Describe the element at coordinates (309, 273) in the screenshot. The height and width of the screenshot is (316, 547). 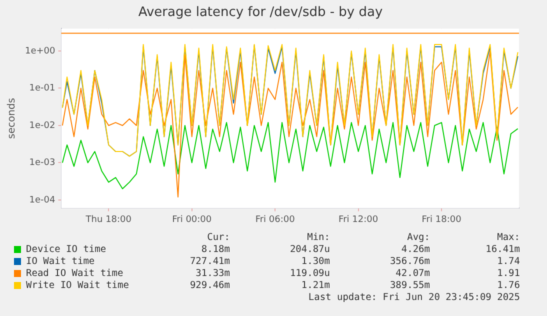
I see `text: 119.09u` at that location.